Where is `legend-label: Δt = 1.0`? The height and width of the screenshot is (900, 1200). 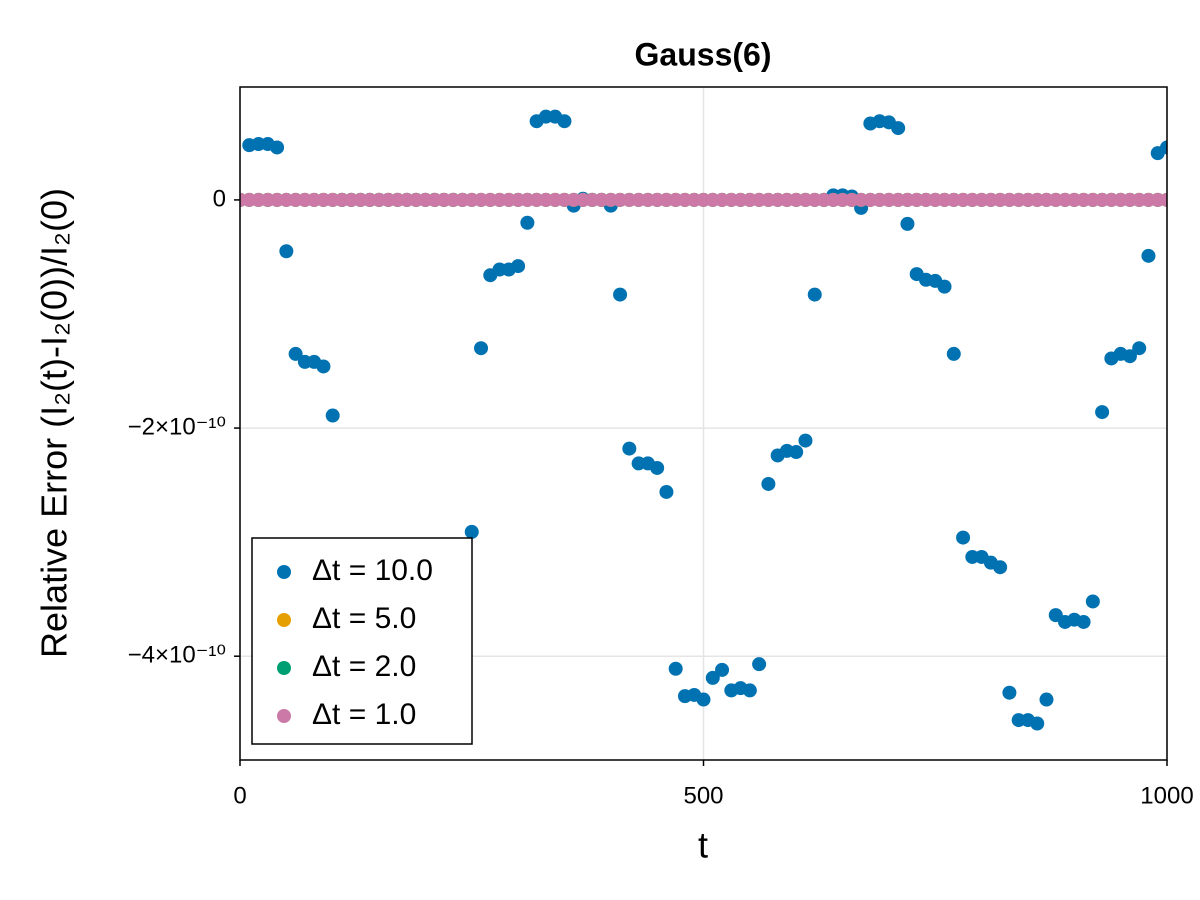
legend-label: Δt = 1.0 is located at coordinates (364, 714).